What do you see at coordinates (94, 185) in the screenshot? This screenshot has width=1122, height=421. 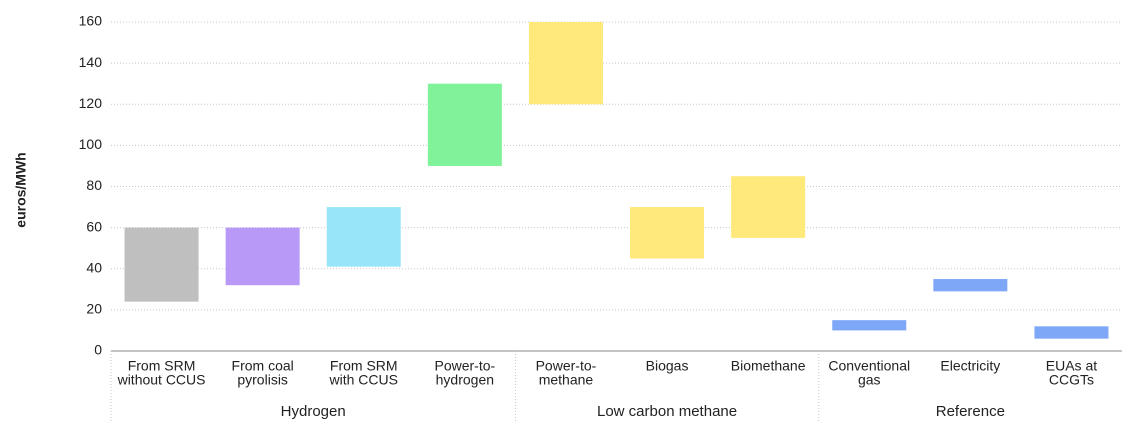 I see `y-tick-label: 80` at bounding box center [94, 185].